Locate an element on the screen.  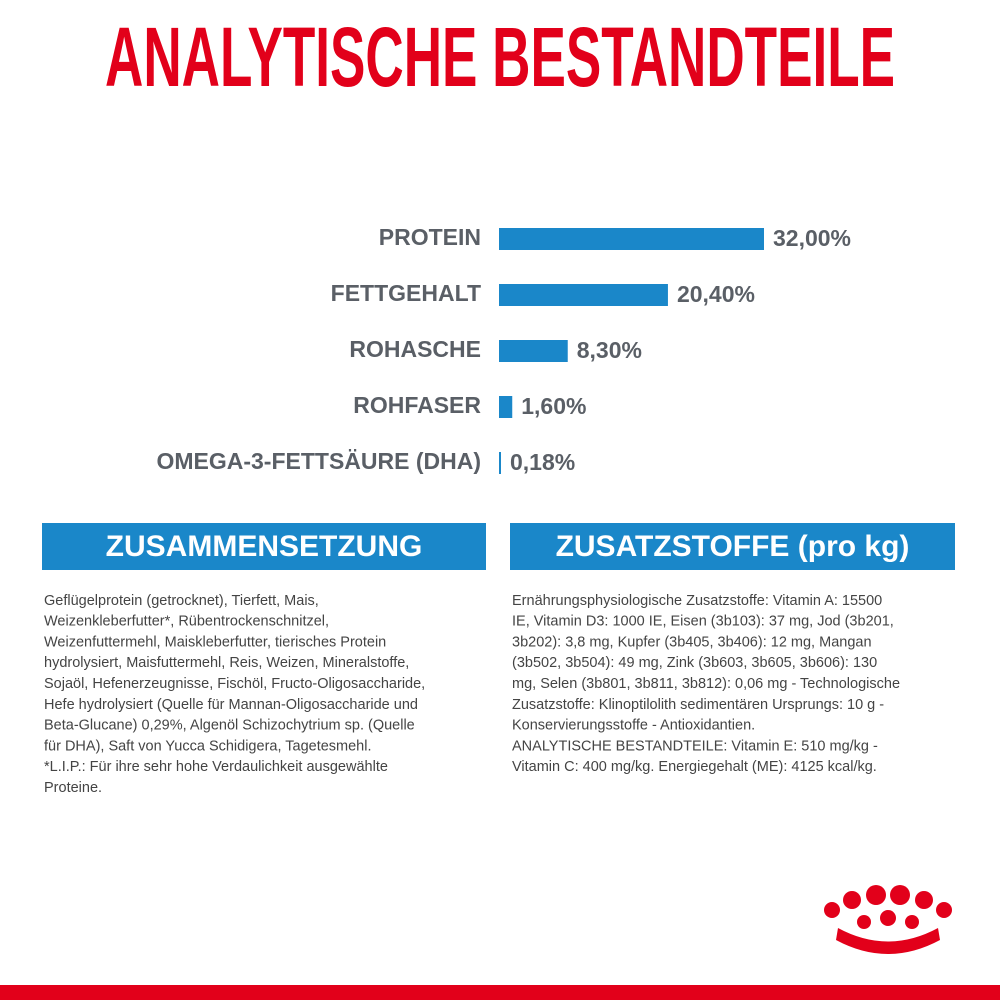
logo is located at coordinates (888, 919).